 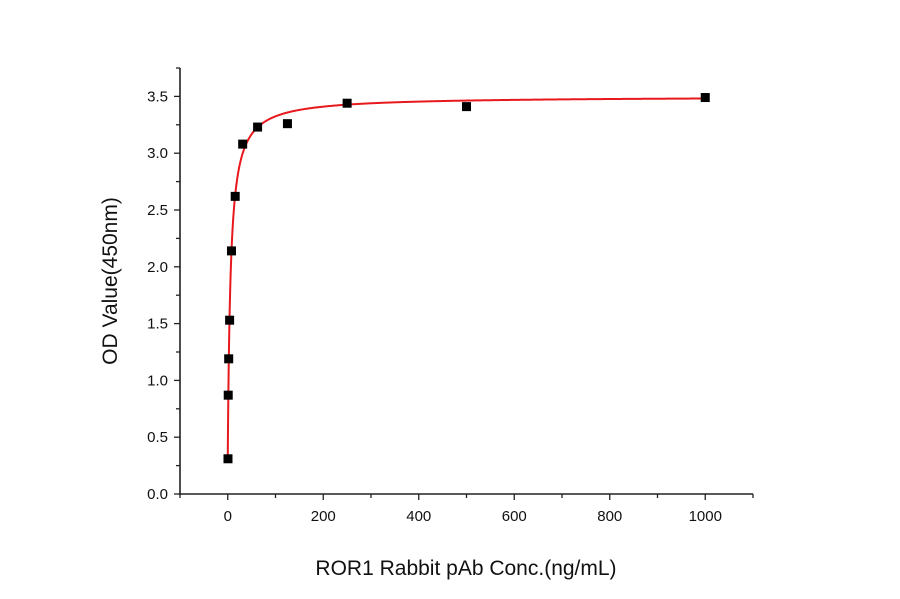 What do you see at coordinates (609, 516) in the screenshot?
I see `x-tick-label: 800` at bounding box center [609, 516].